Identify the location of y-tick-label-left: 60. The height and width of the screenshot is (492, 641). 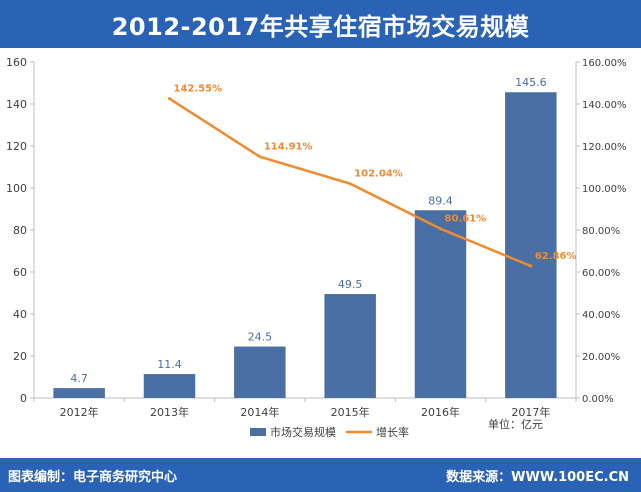
(20, 272).